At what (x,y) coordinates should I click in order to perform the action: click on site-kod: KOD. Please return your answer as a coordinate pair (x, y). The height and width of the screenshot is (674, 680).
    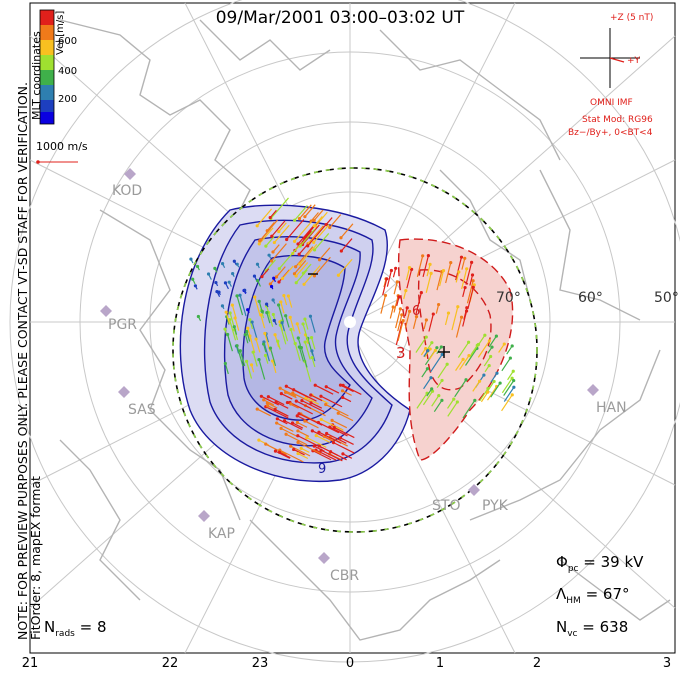
    Looking at the image, I should click on (127, 191).